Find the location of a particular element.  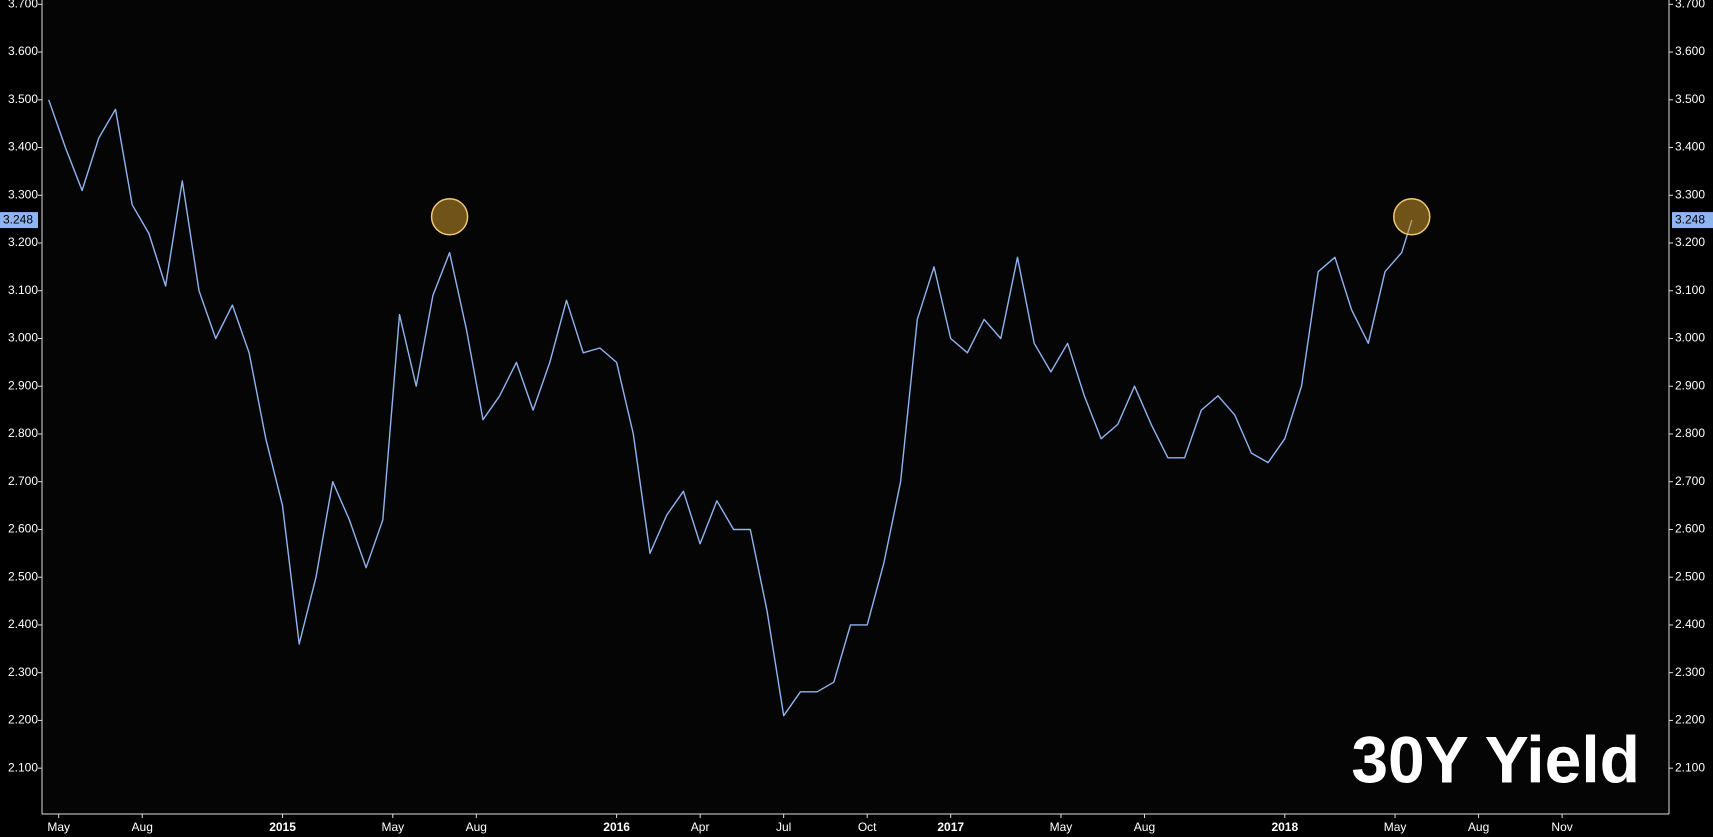

y2-tick-label: 3.000 is located at coordinates (1690, 338).